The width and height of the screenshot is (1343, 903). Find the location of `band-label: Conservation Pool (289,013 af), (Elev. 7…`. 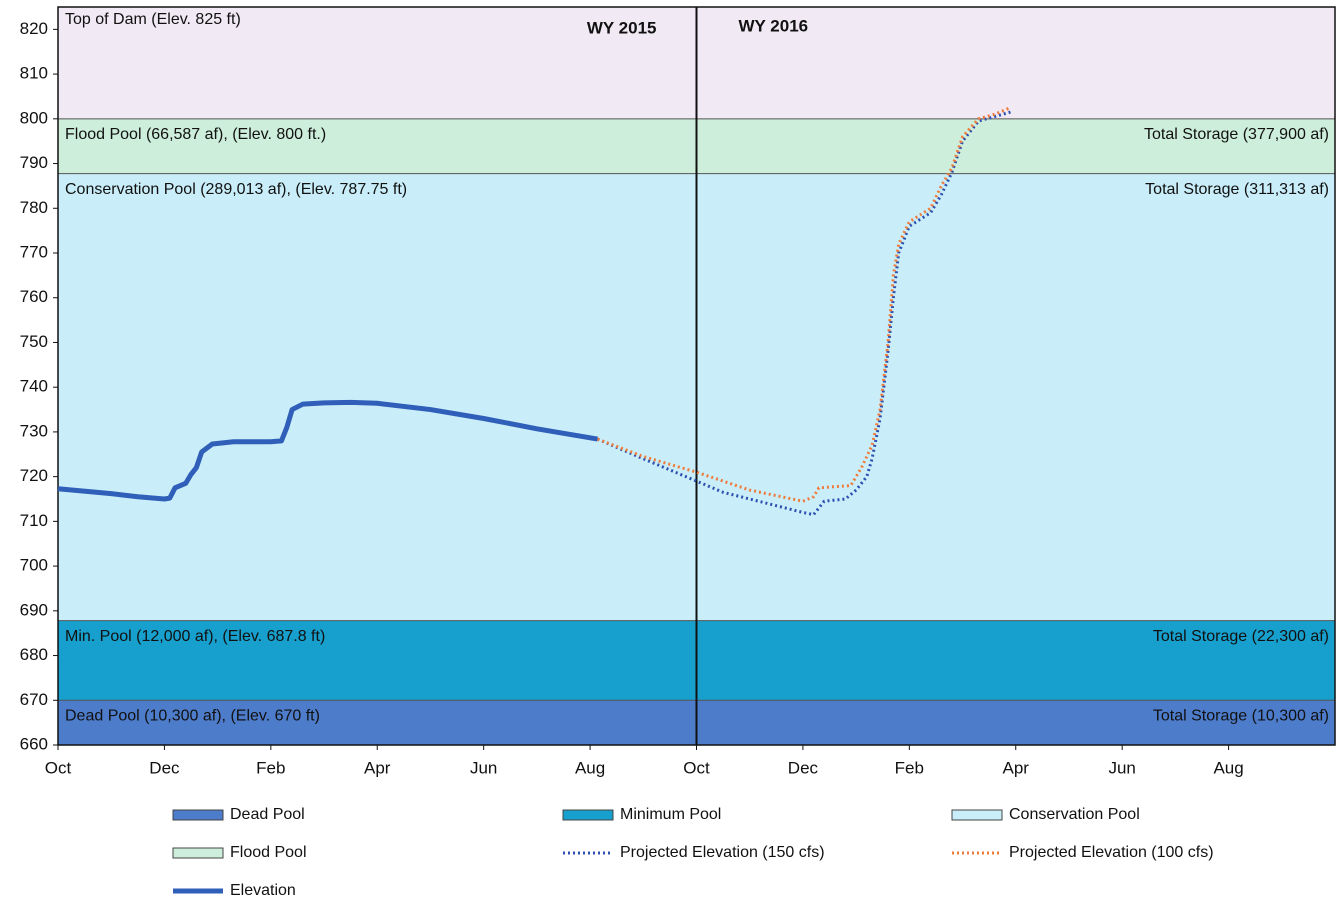

band-label: Conservation Pool (289,013 af), (Elev. 7… is located at coordinates (236, 189).